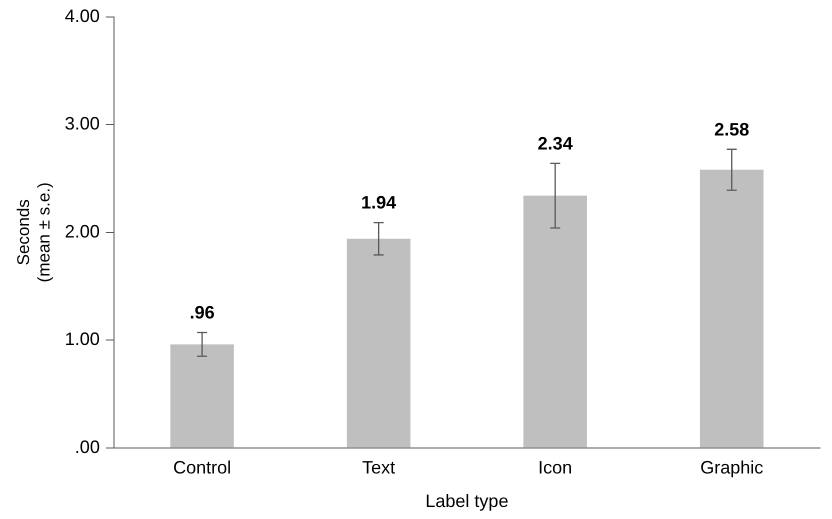 This screenshot has width=832, height=519. What do you see at coordinates (82, 124) in the screenshot?
I see `y-tick-label: 3.00` at bounding box center [82, 124].